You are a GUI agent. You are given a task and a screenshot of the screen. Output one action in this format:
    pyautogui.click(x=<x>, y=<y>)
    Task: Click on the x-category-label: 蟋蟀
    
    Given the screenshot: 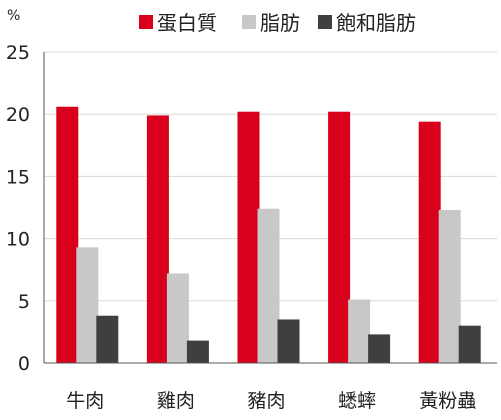 What is the action you would take?
    pyautogui.click(x=357, y=401)
    